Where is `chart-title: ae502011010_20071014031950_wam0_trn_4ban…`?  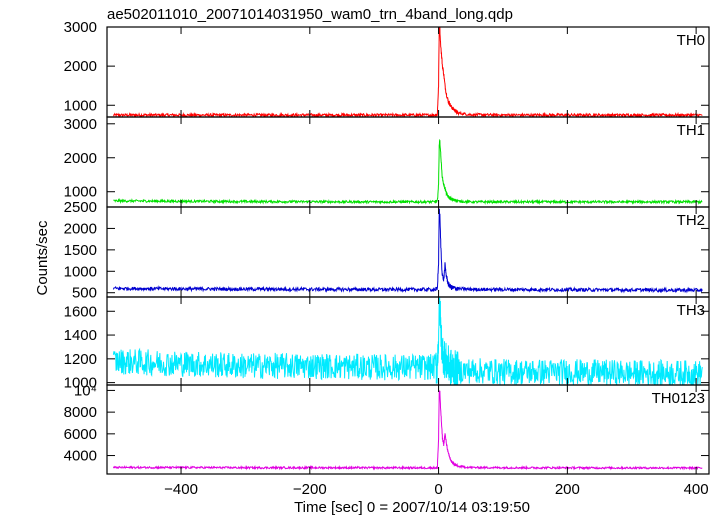 chart-title: ae502011010_20071014031950_wam0_trn_4ban… is located at coordinates (310, 14).